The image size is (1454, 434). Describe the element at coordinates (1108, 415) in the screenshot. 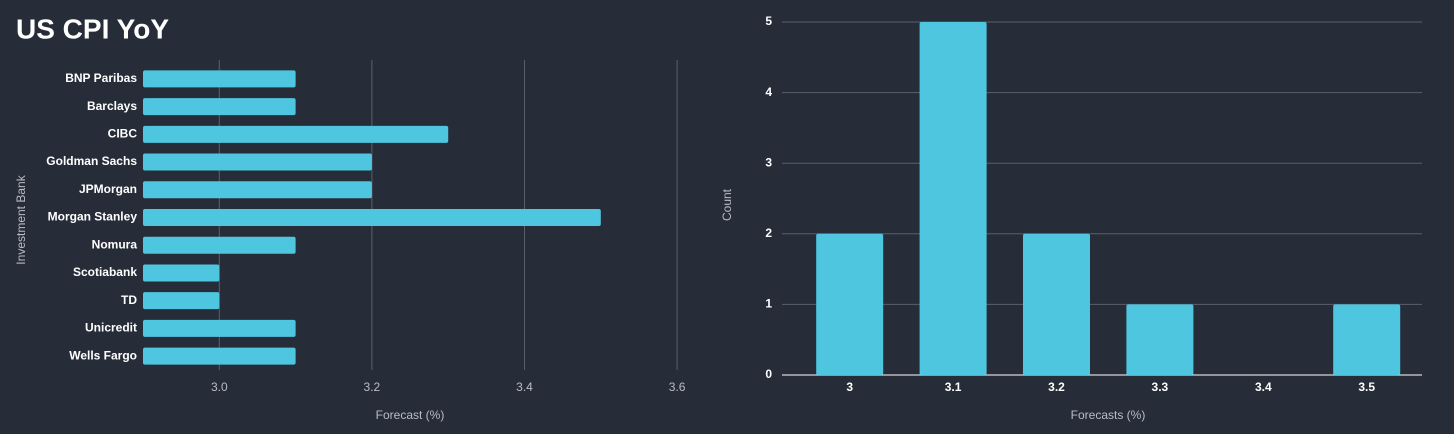

I see `x-axis-title: Forecasts (%)` at that location.